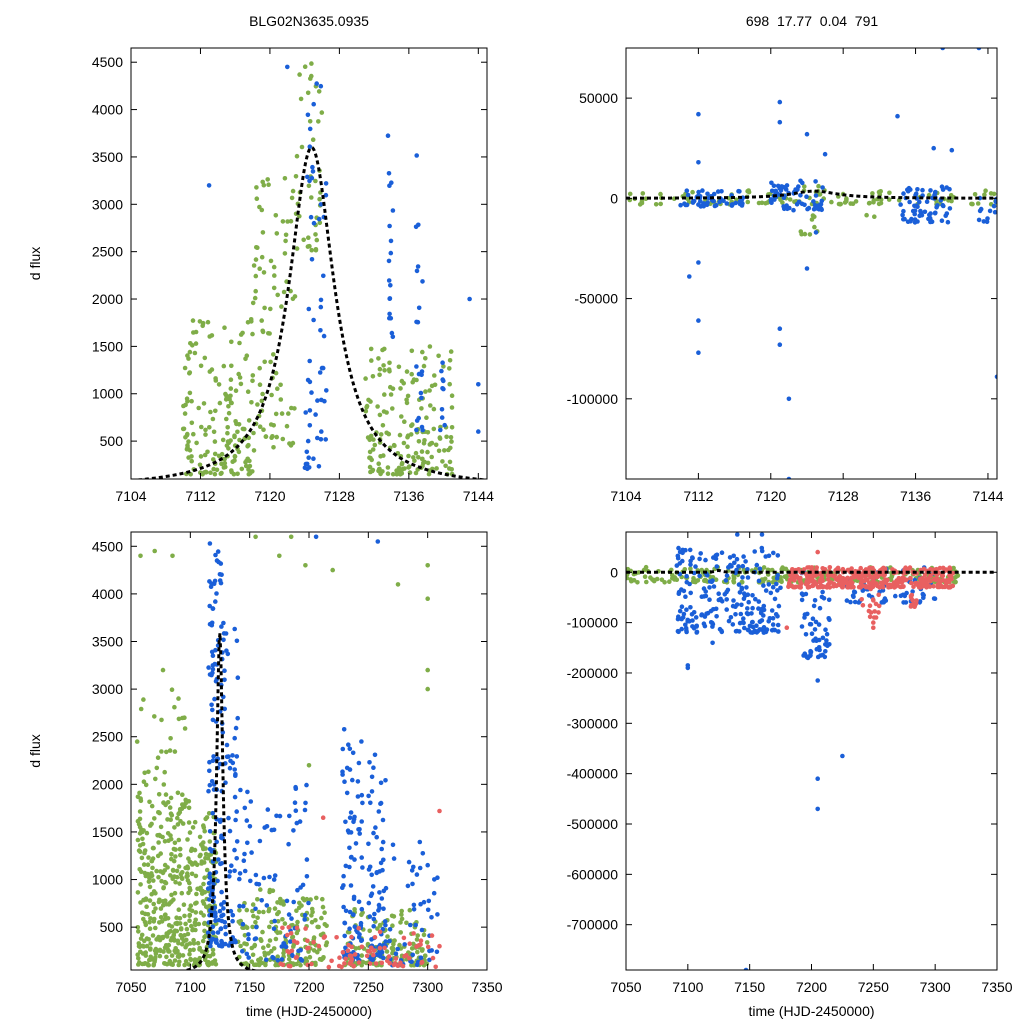 Image resolution: width=1024 pixels, height=1029 pixels. Describe the element at coordinates (107, 737) in the screenshot. I see `y-tick-label: 2500` at that location.